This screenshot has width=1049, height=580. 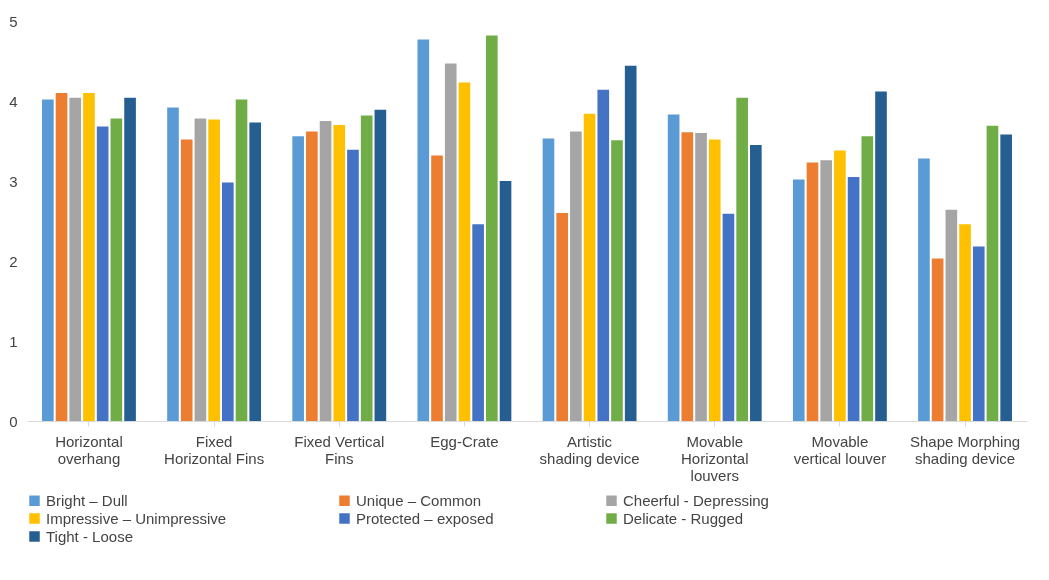 I want to click on x-tick-label: Fixed Vertical Fins, so click(x=339, y=449).